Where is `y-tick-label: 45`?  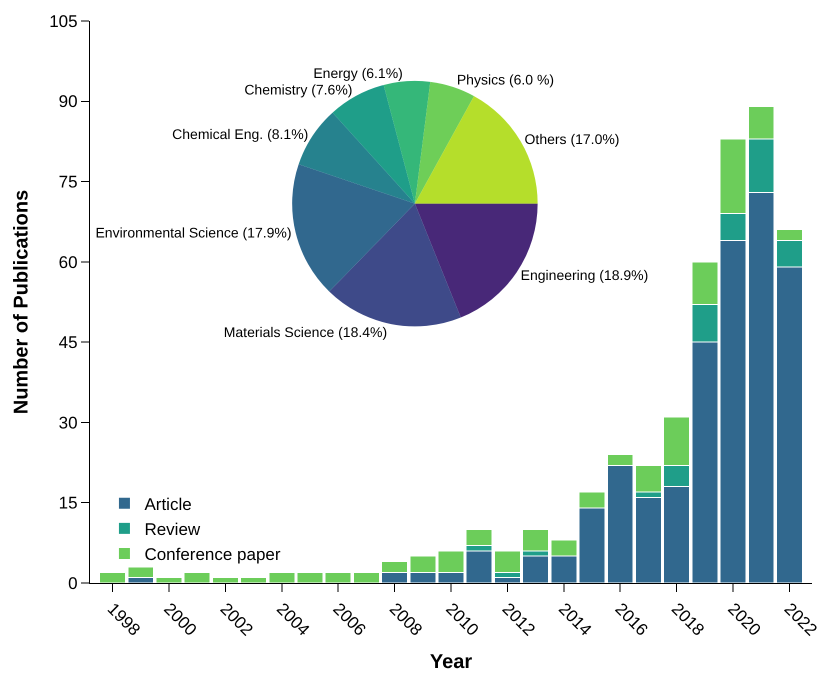
y-tick-label: 45 is located at coordinates (68, 342).